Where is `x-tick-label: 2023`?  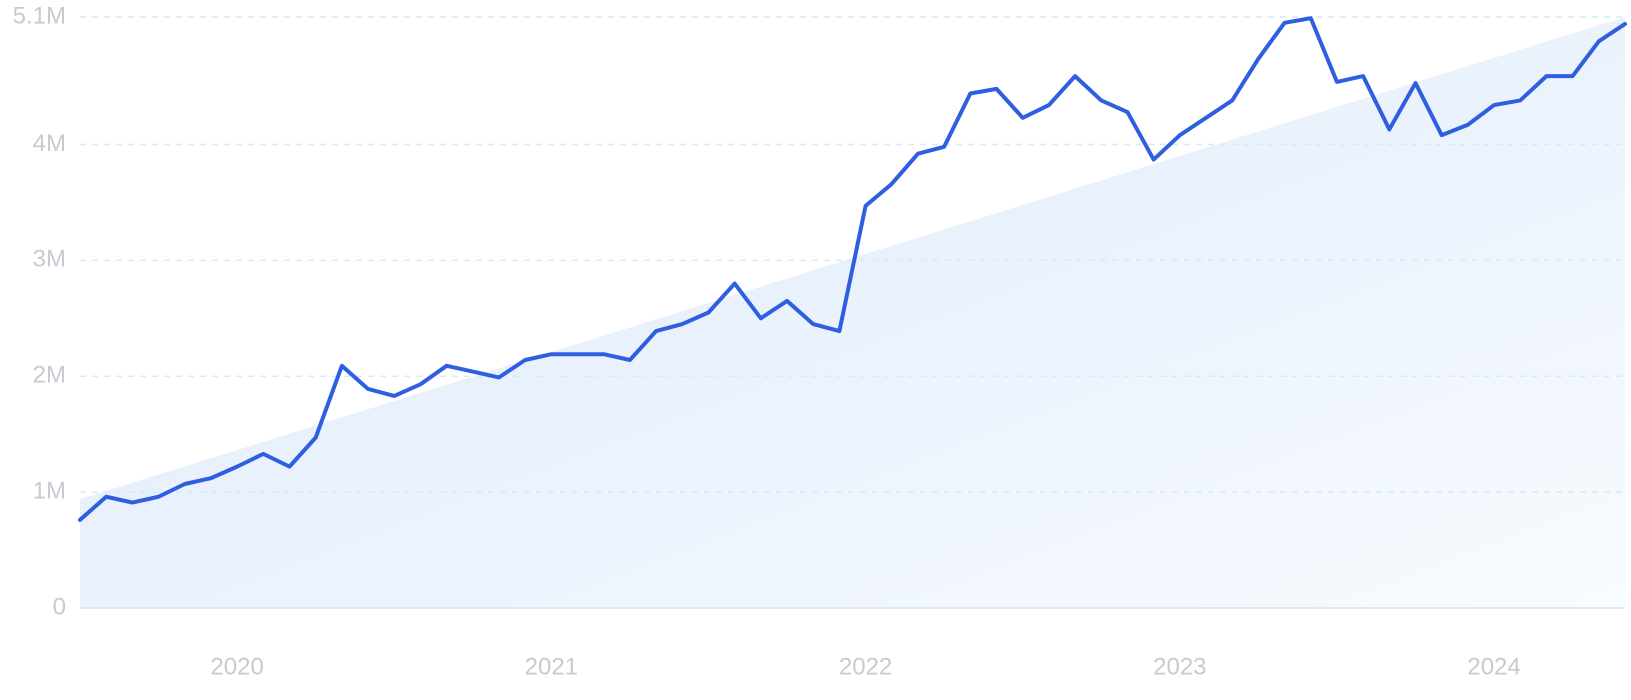 x-tick-label: 2023 is located at coordinates (1179, 666).